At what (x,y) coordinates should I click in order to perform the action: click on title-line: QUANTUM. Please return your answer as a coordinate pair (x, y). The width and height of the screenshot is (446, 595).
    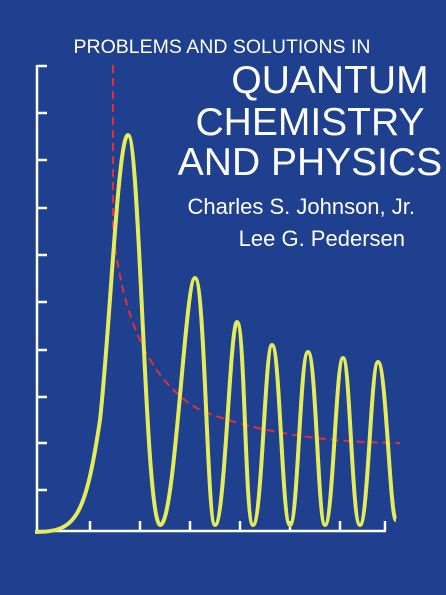
    Looking at the image, I should click on (329, 80).